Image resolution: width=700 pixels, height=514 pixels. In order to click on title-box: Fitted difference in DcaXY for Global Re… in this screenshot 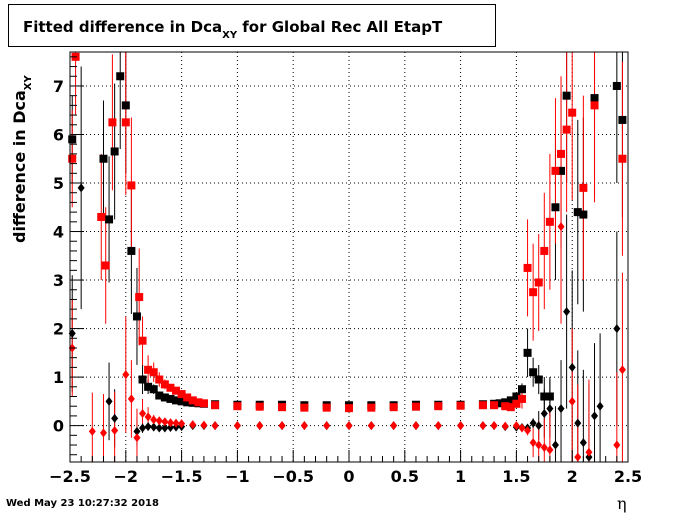, I will do `click(252, 25)`.